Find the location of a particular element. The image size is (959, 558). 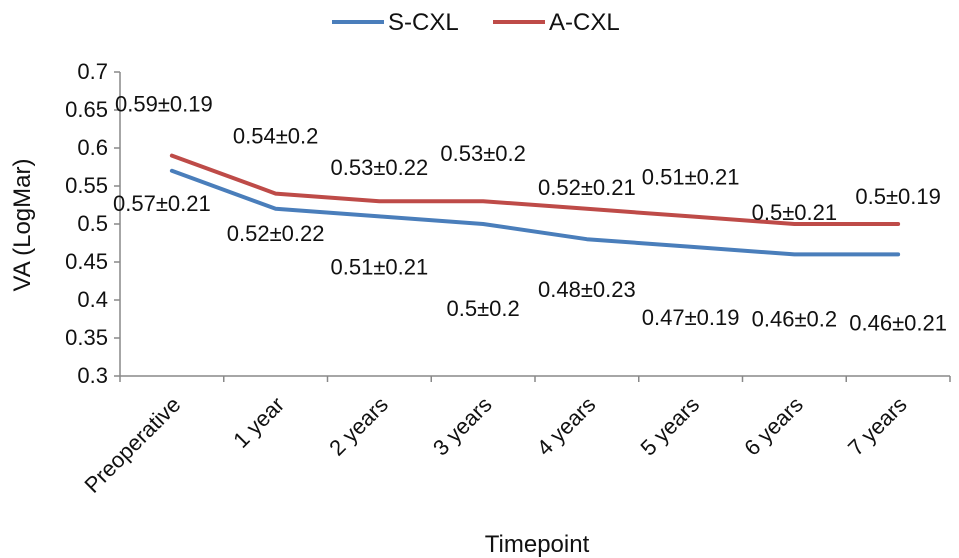

x-category-label: 2 years is located at coordinates (358, 426).